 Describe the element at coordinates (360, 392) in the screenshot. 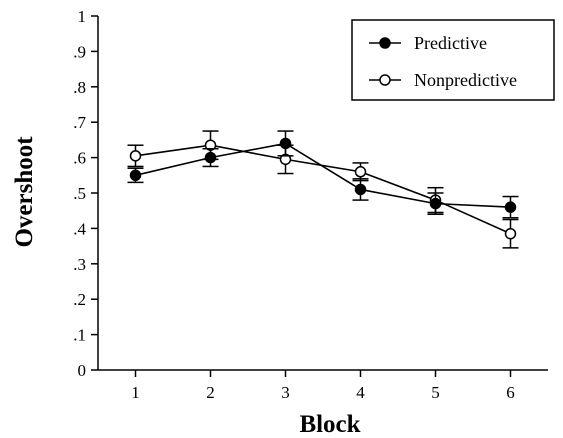

I see `x-tick-label: 4` at that location.